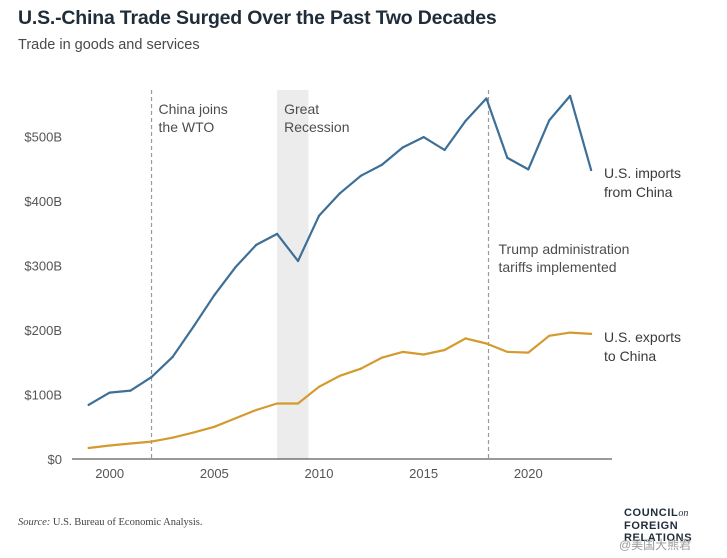  Describe the element at coordinates (43, 330) in the screenshot. I see `y-tick-label: $200B` at that location.